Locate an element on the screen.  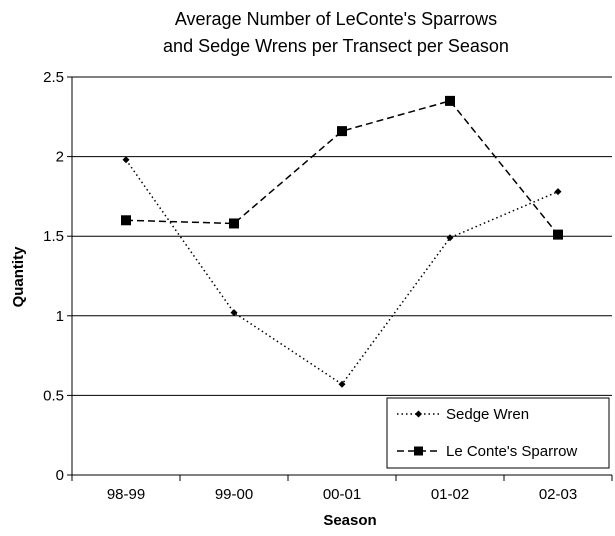
x-tick-labels: 98-99 99-00 00-01 01-02 02-03 is located at coordinates (342, 494).